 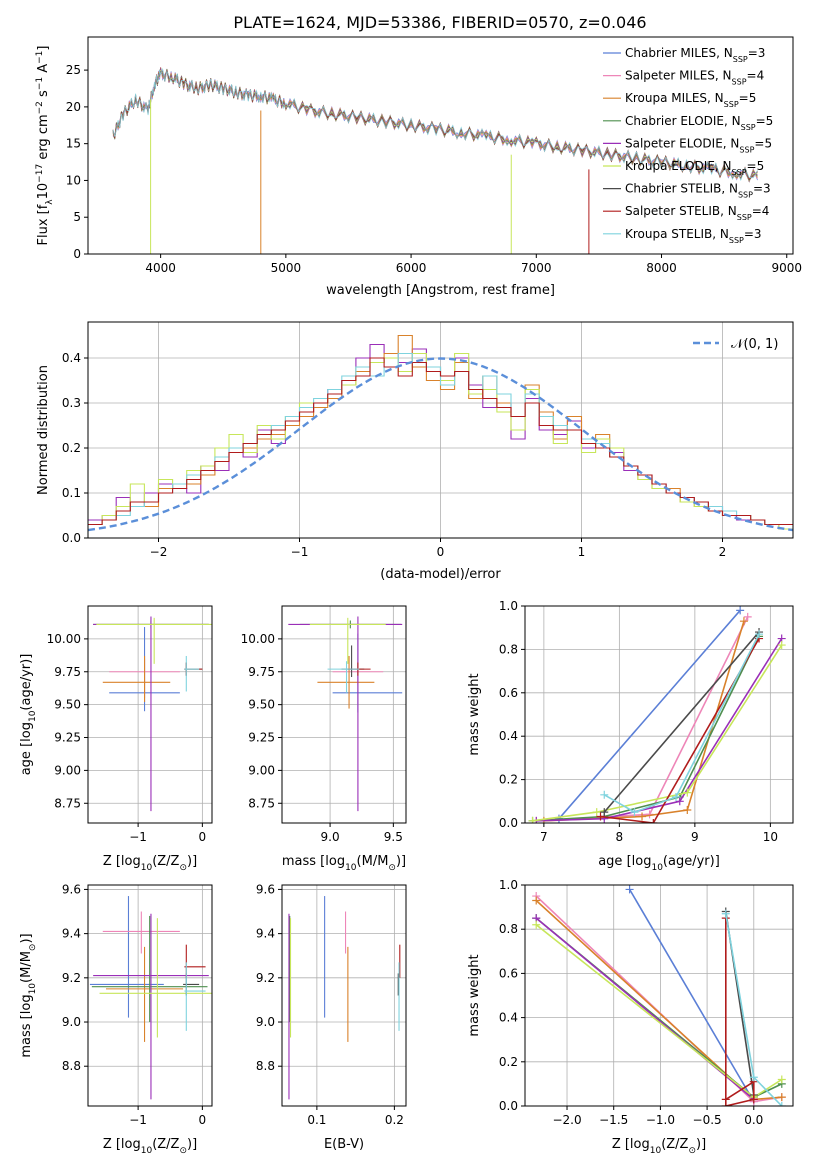 What do you see at coordinates (440, 441) in the screenshot?
I see `histogram-step` at bounding box center [440, 441].